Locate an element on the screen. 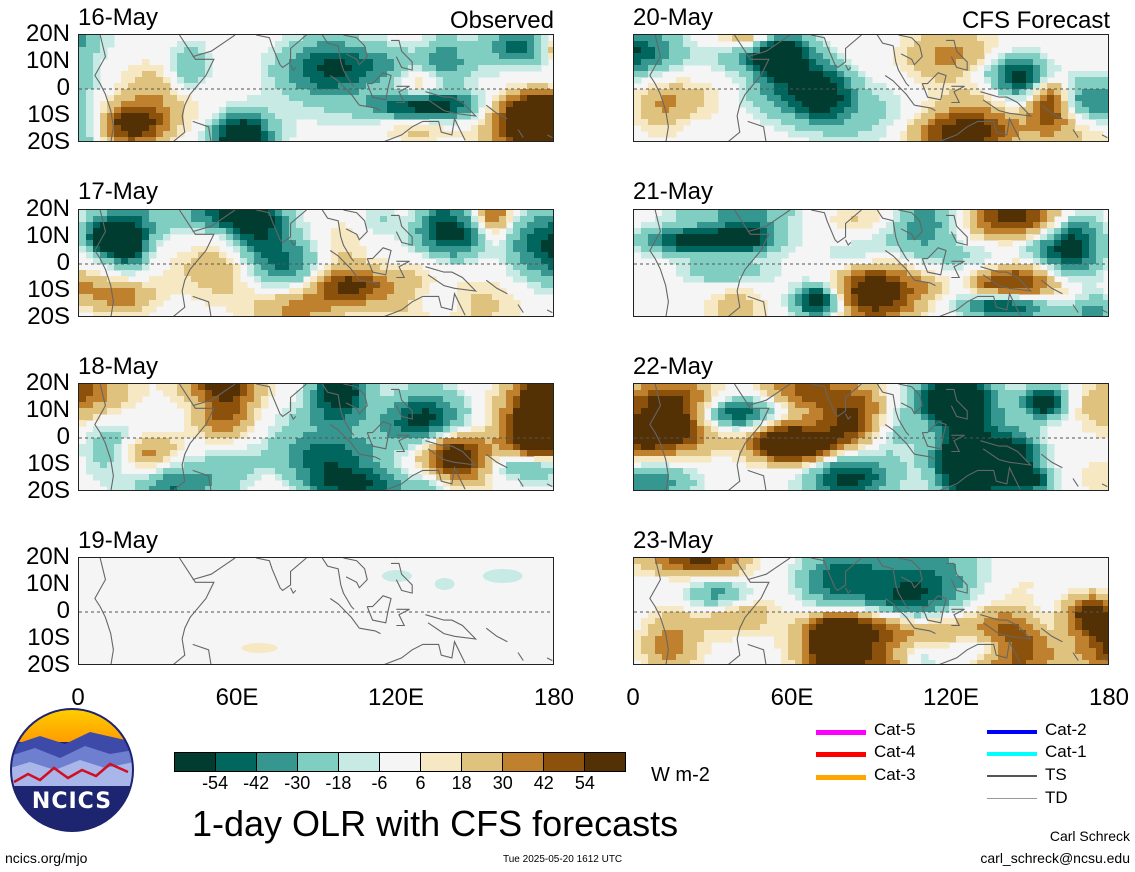 This screenshot has height=872, width=1135. map-panel-18-may is located at coordinates (316, 437).